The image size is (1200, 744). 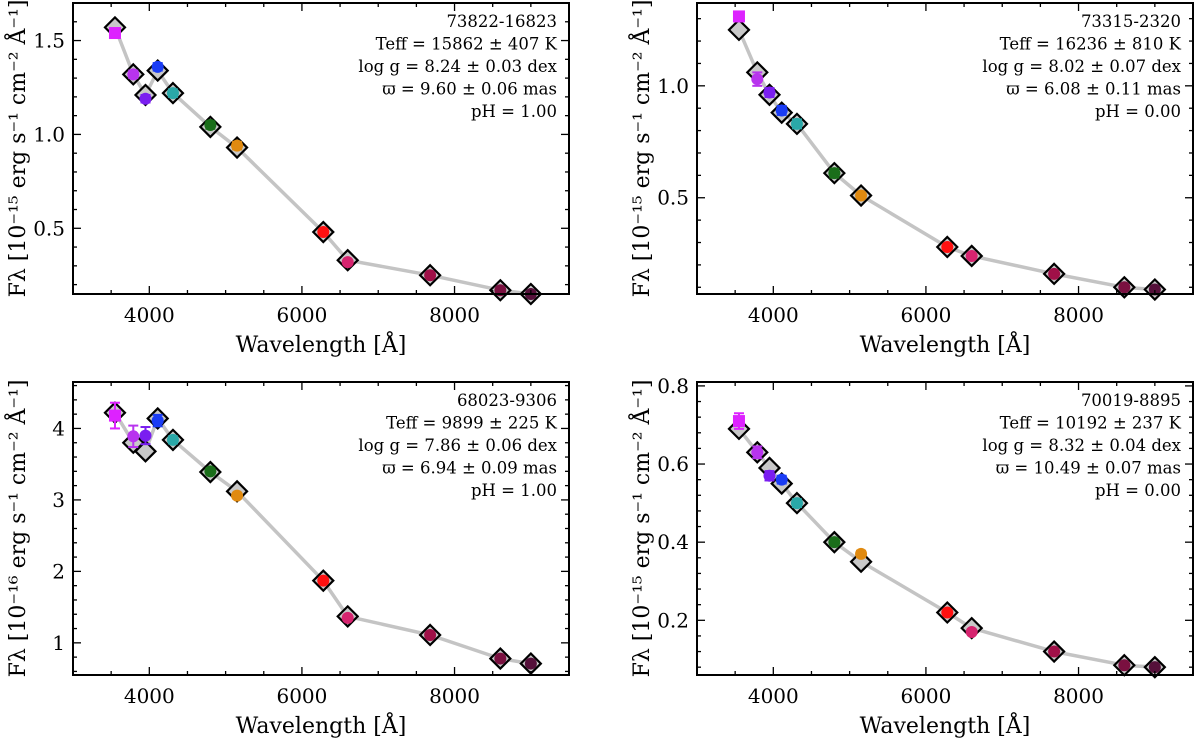 I want to click on y-axis-label: Fλ [10⁻¹⁶ erg s⁻¹ cm⁻² Å⁻¹], so click(x=17, y=529).